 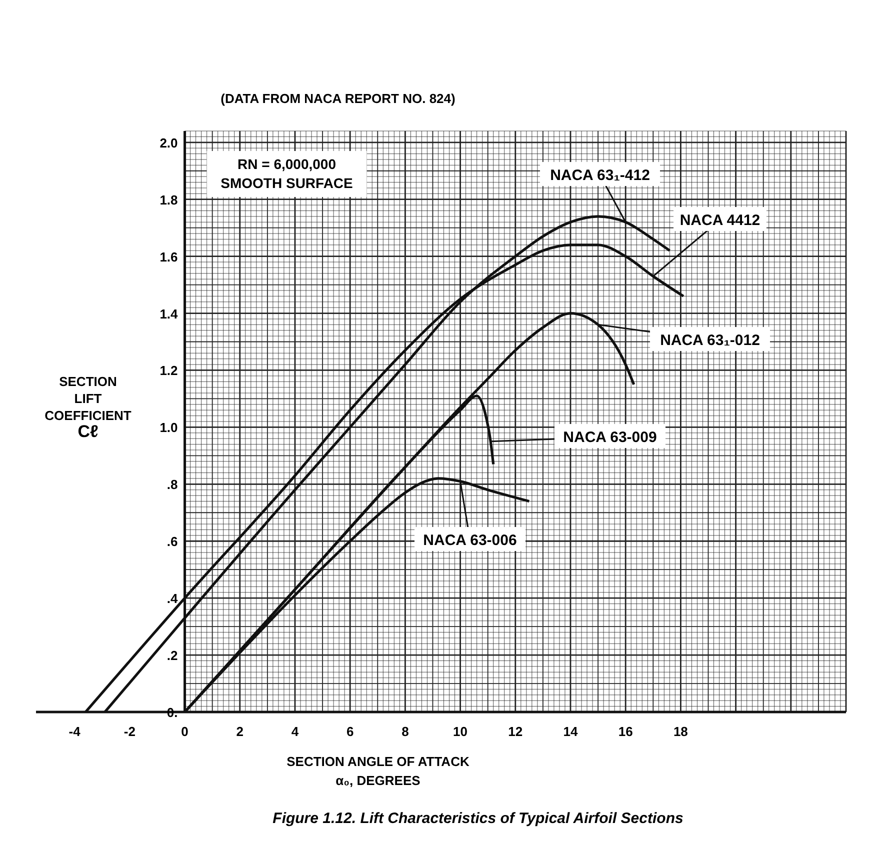 I want to click on y-tick-label: 1.4, so click(x=169, y=314).